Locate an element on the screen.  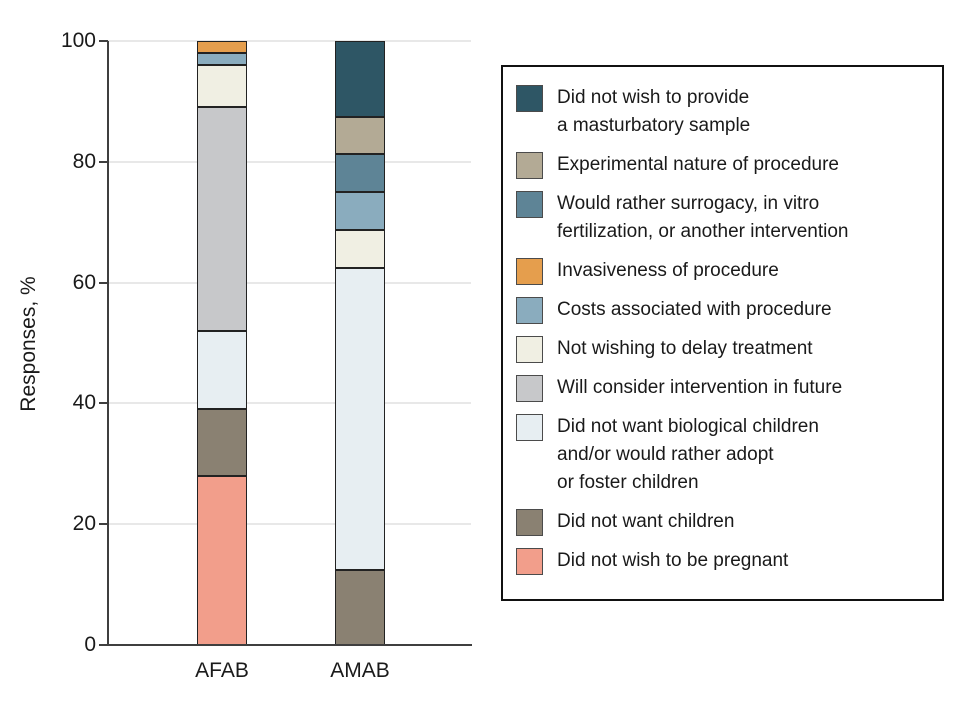
legend-label-line: Experimental nature of procedure is located at coordinates (698, 164).